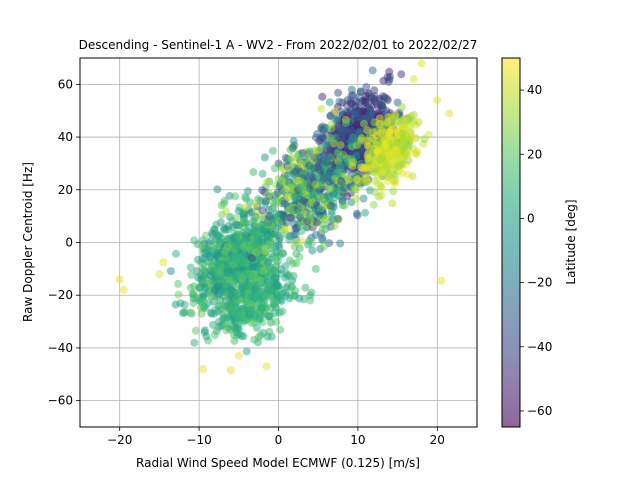 The image size is (640, 480). I want to click on y-tick-label: 60, so click(65, 84).